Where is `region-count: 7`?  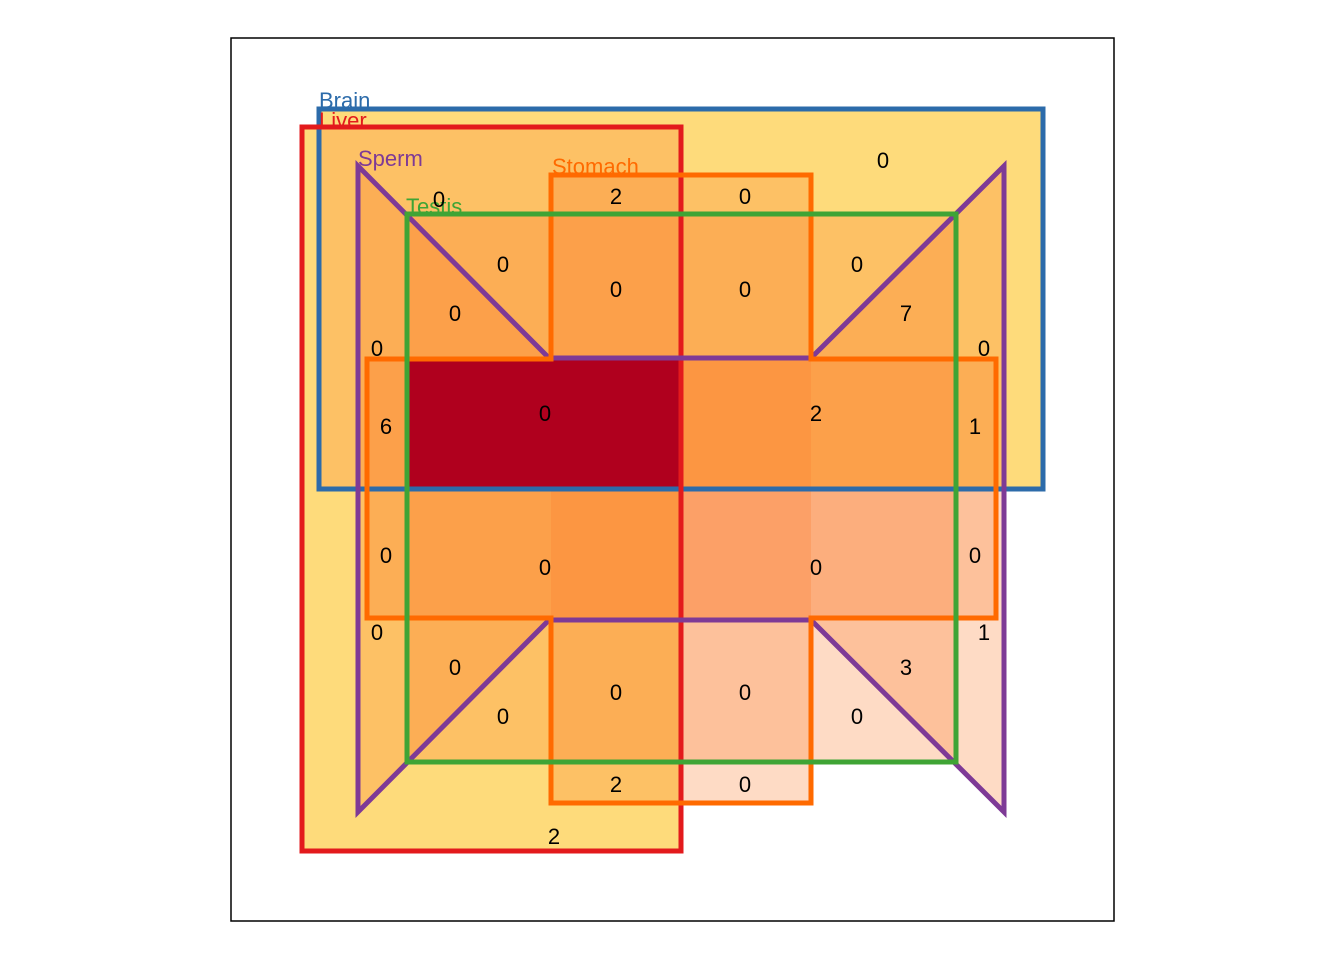 region-count: 7 is located at coordinates (906, 313).